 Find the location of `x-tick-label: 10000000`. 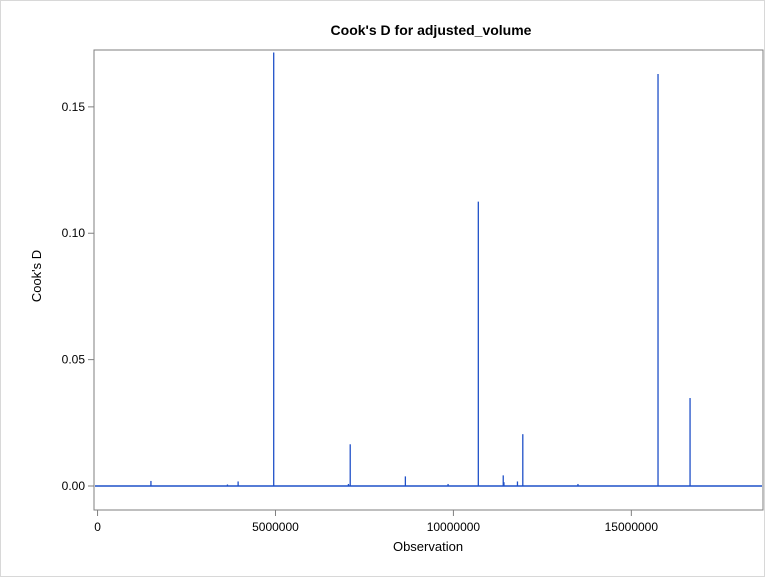

x-tick-label: 10000000 is located at coordinates (454, 527).